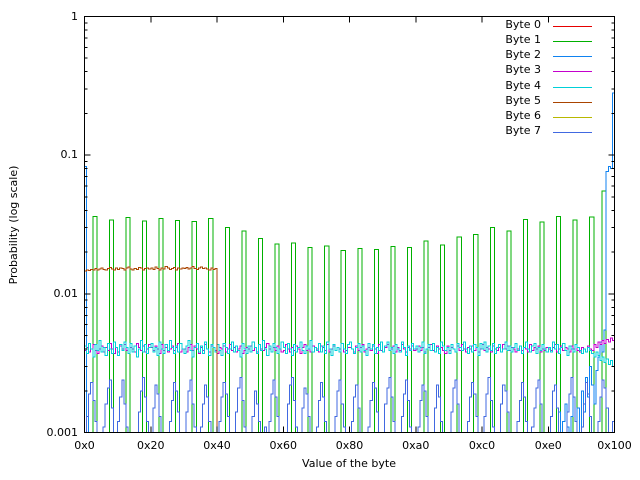  I want to click on x-tick-label: 0xa0, so click(416, 445).